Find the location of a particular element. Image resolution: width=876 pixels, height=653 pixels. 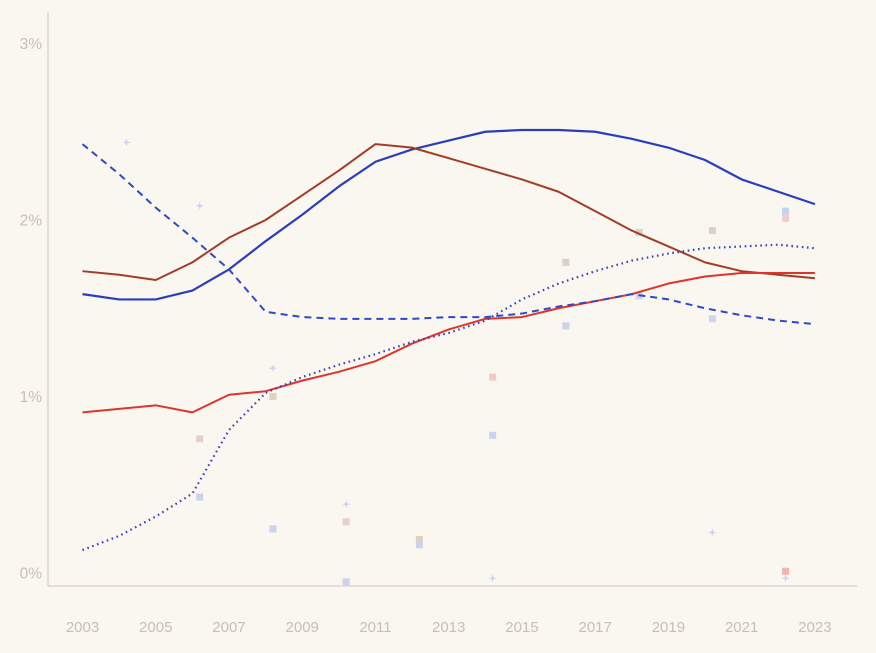

x-tick-label: 2021 is located at coordinates (741, 627).